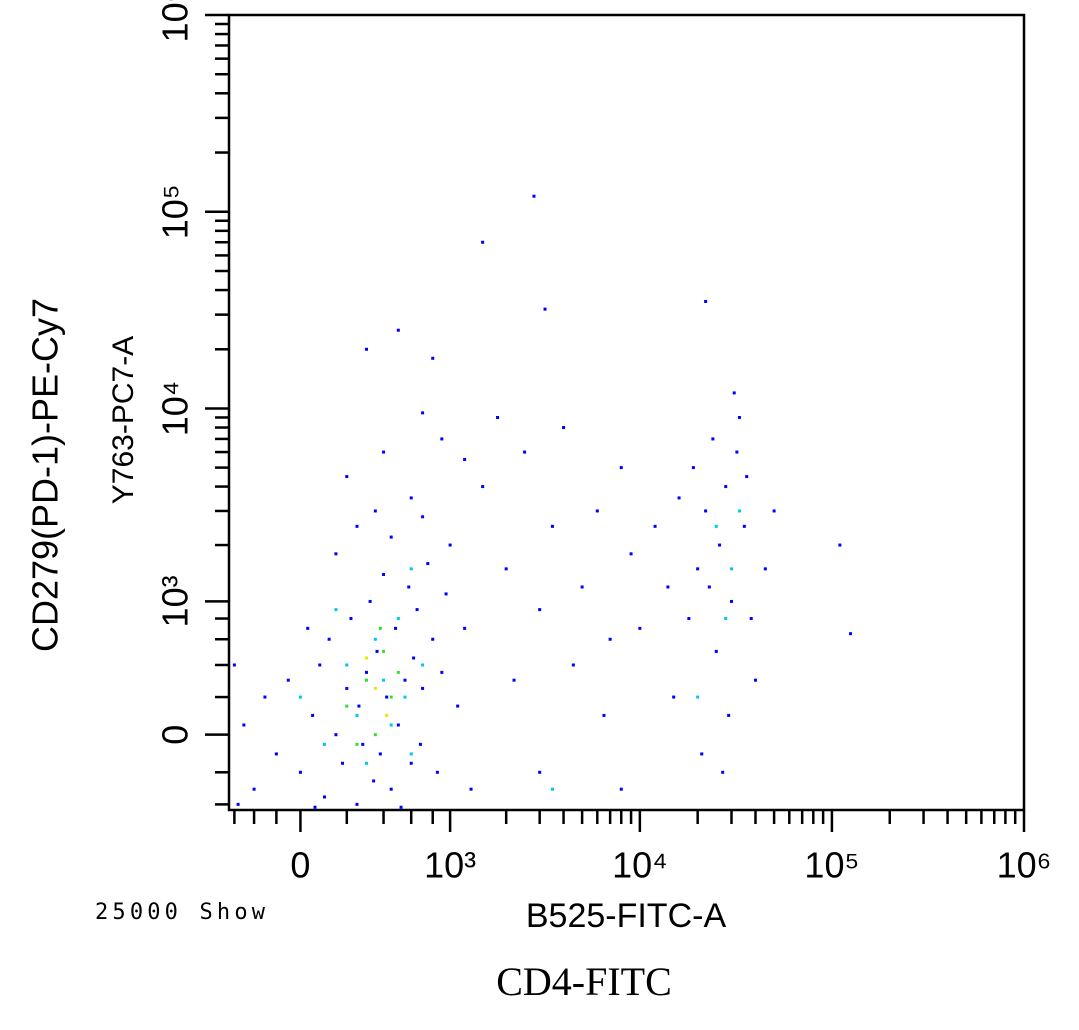  Describe the element at coordinates (175, 735) in the screenshot. I see `y-tick-label: 0` at that location.